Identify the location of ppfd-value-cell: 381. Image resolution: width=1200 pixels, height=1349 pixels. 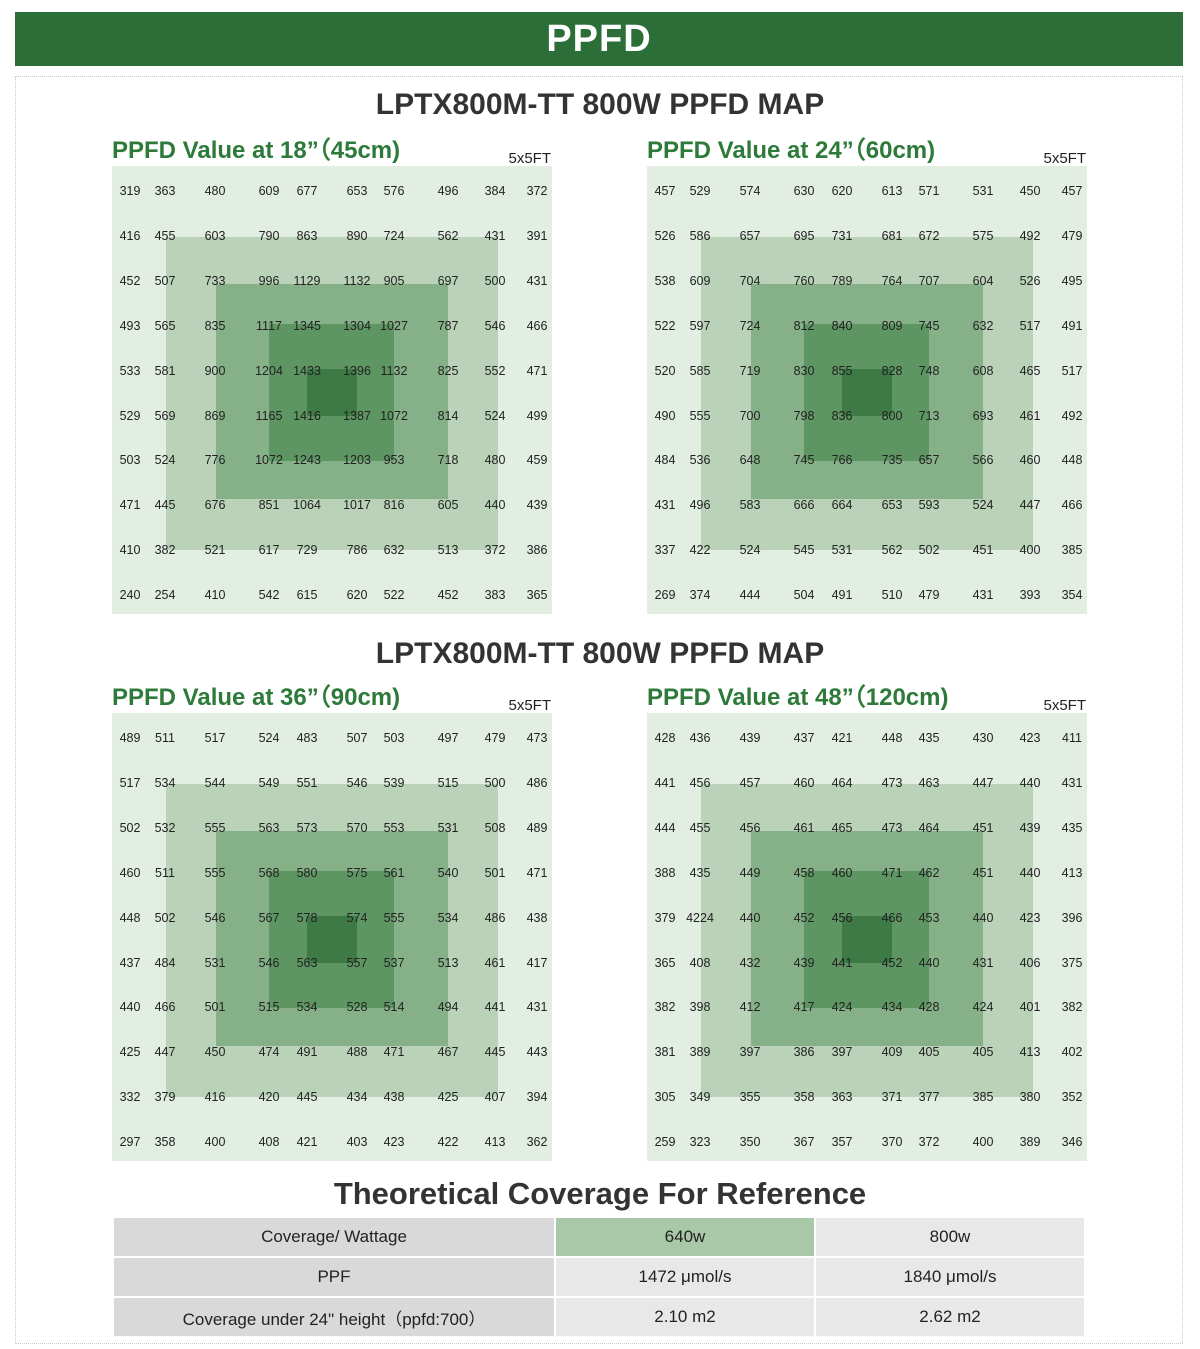
(665, 1052).